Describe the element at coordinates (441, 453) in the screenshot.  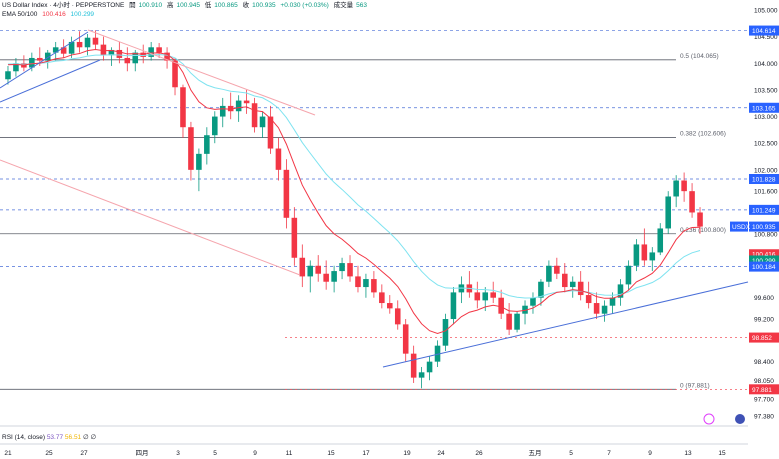
I see `x-tick-label: 24` at that location.